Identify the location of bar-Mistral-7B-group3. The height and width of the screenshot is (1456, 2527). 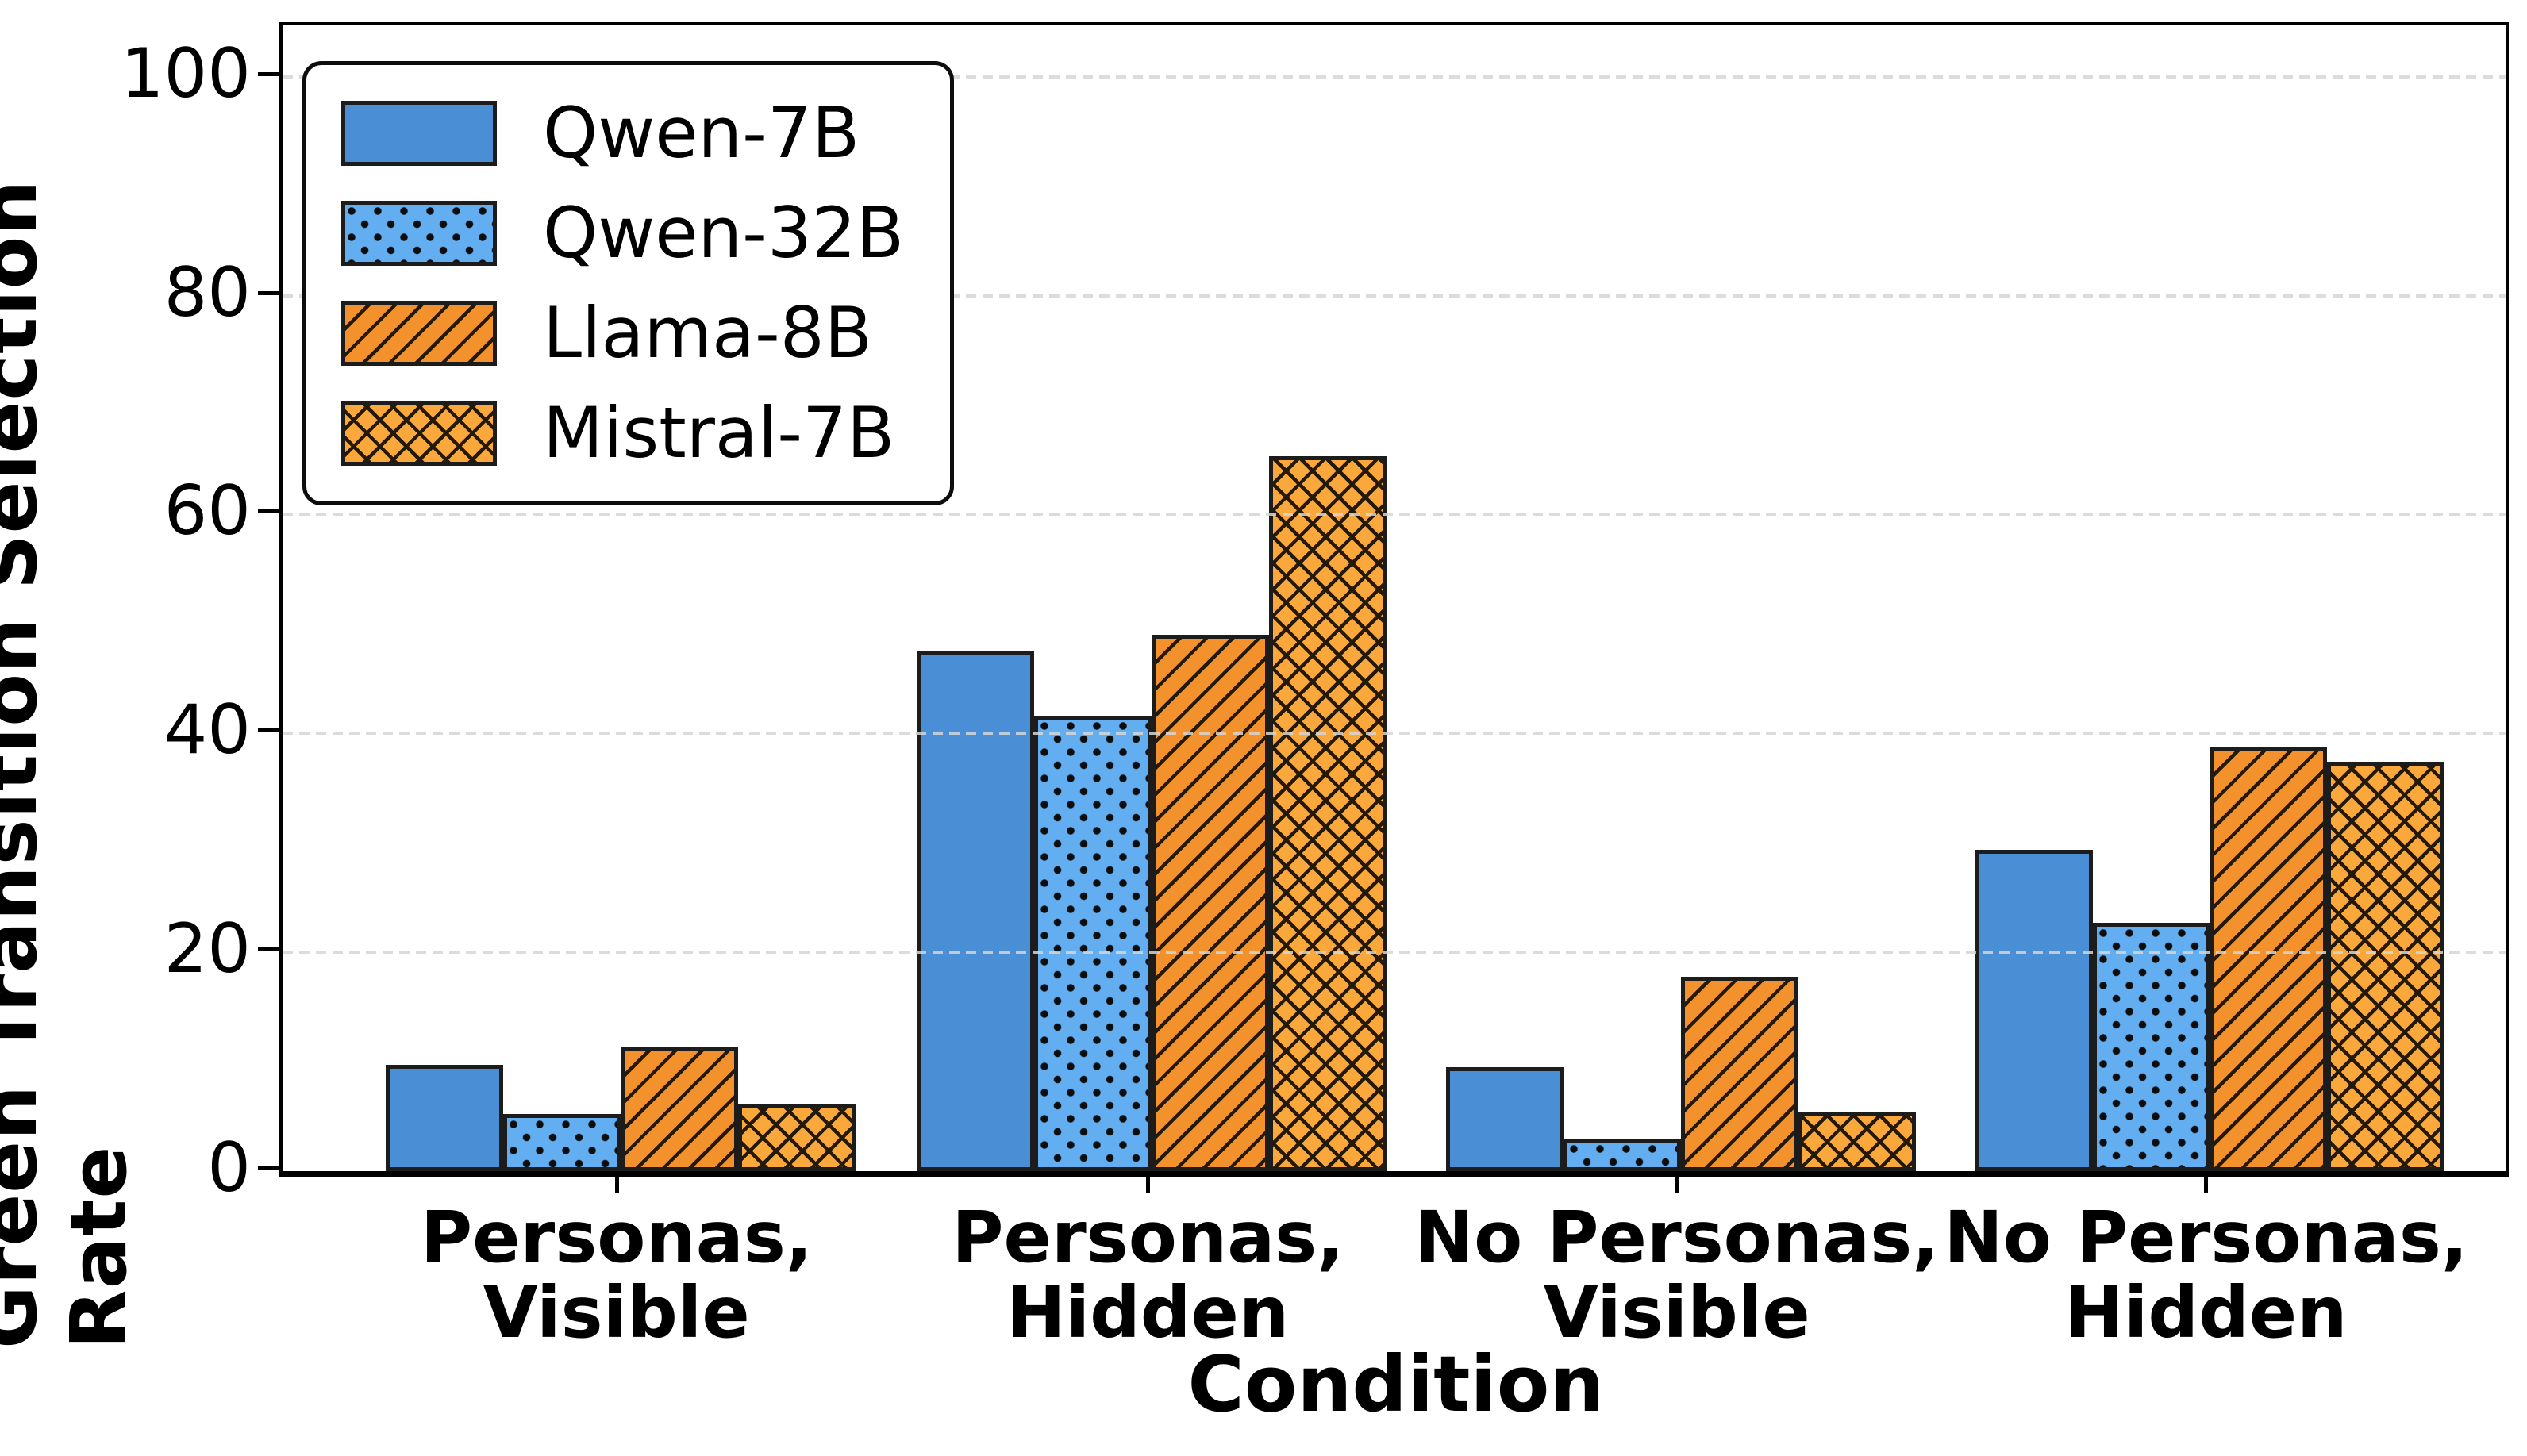
(1857, 1141).